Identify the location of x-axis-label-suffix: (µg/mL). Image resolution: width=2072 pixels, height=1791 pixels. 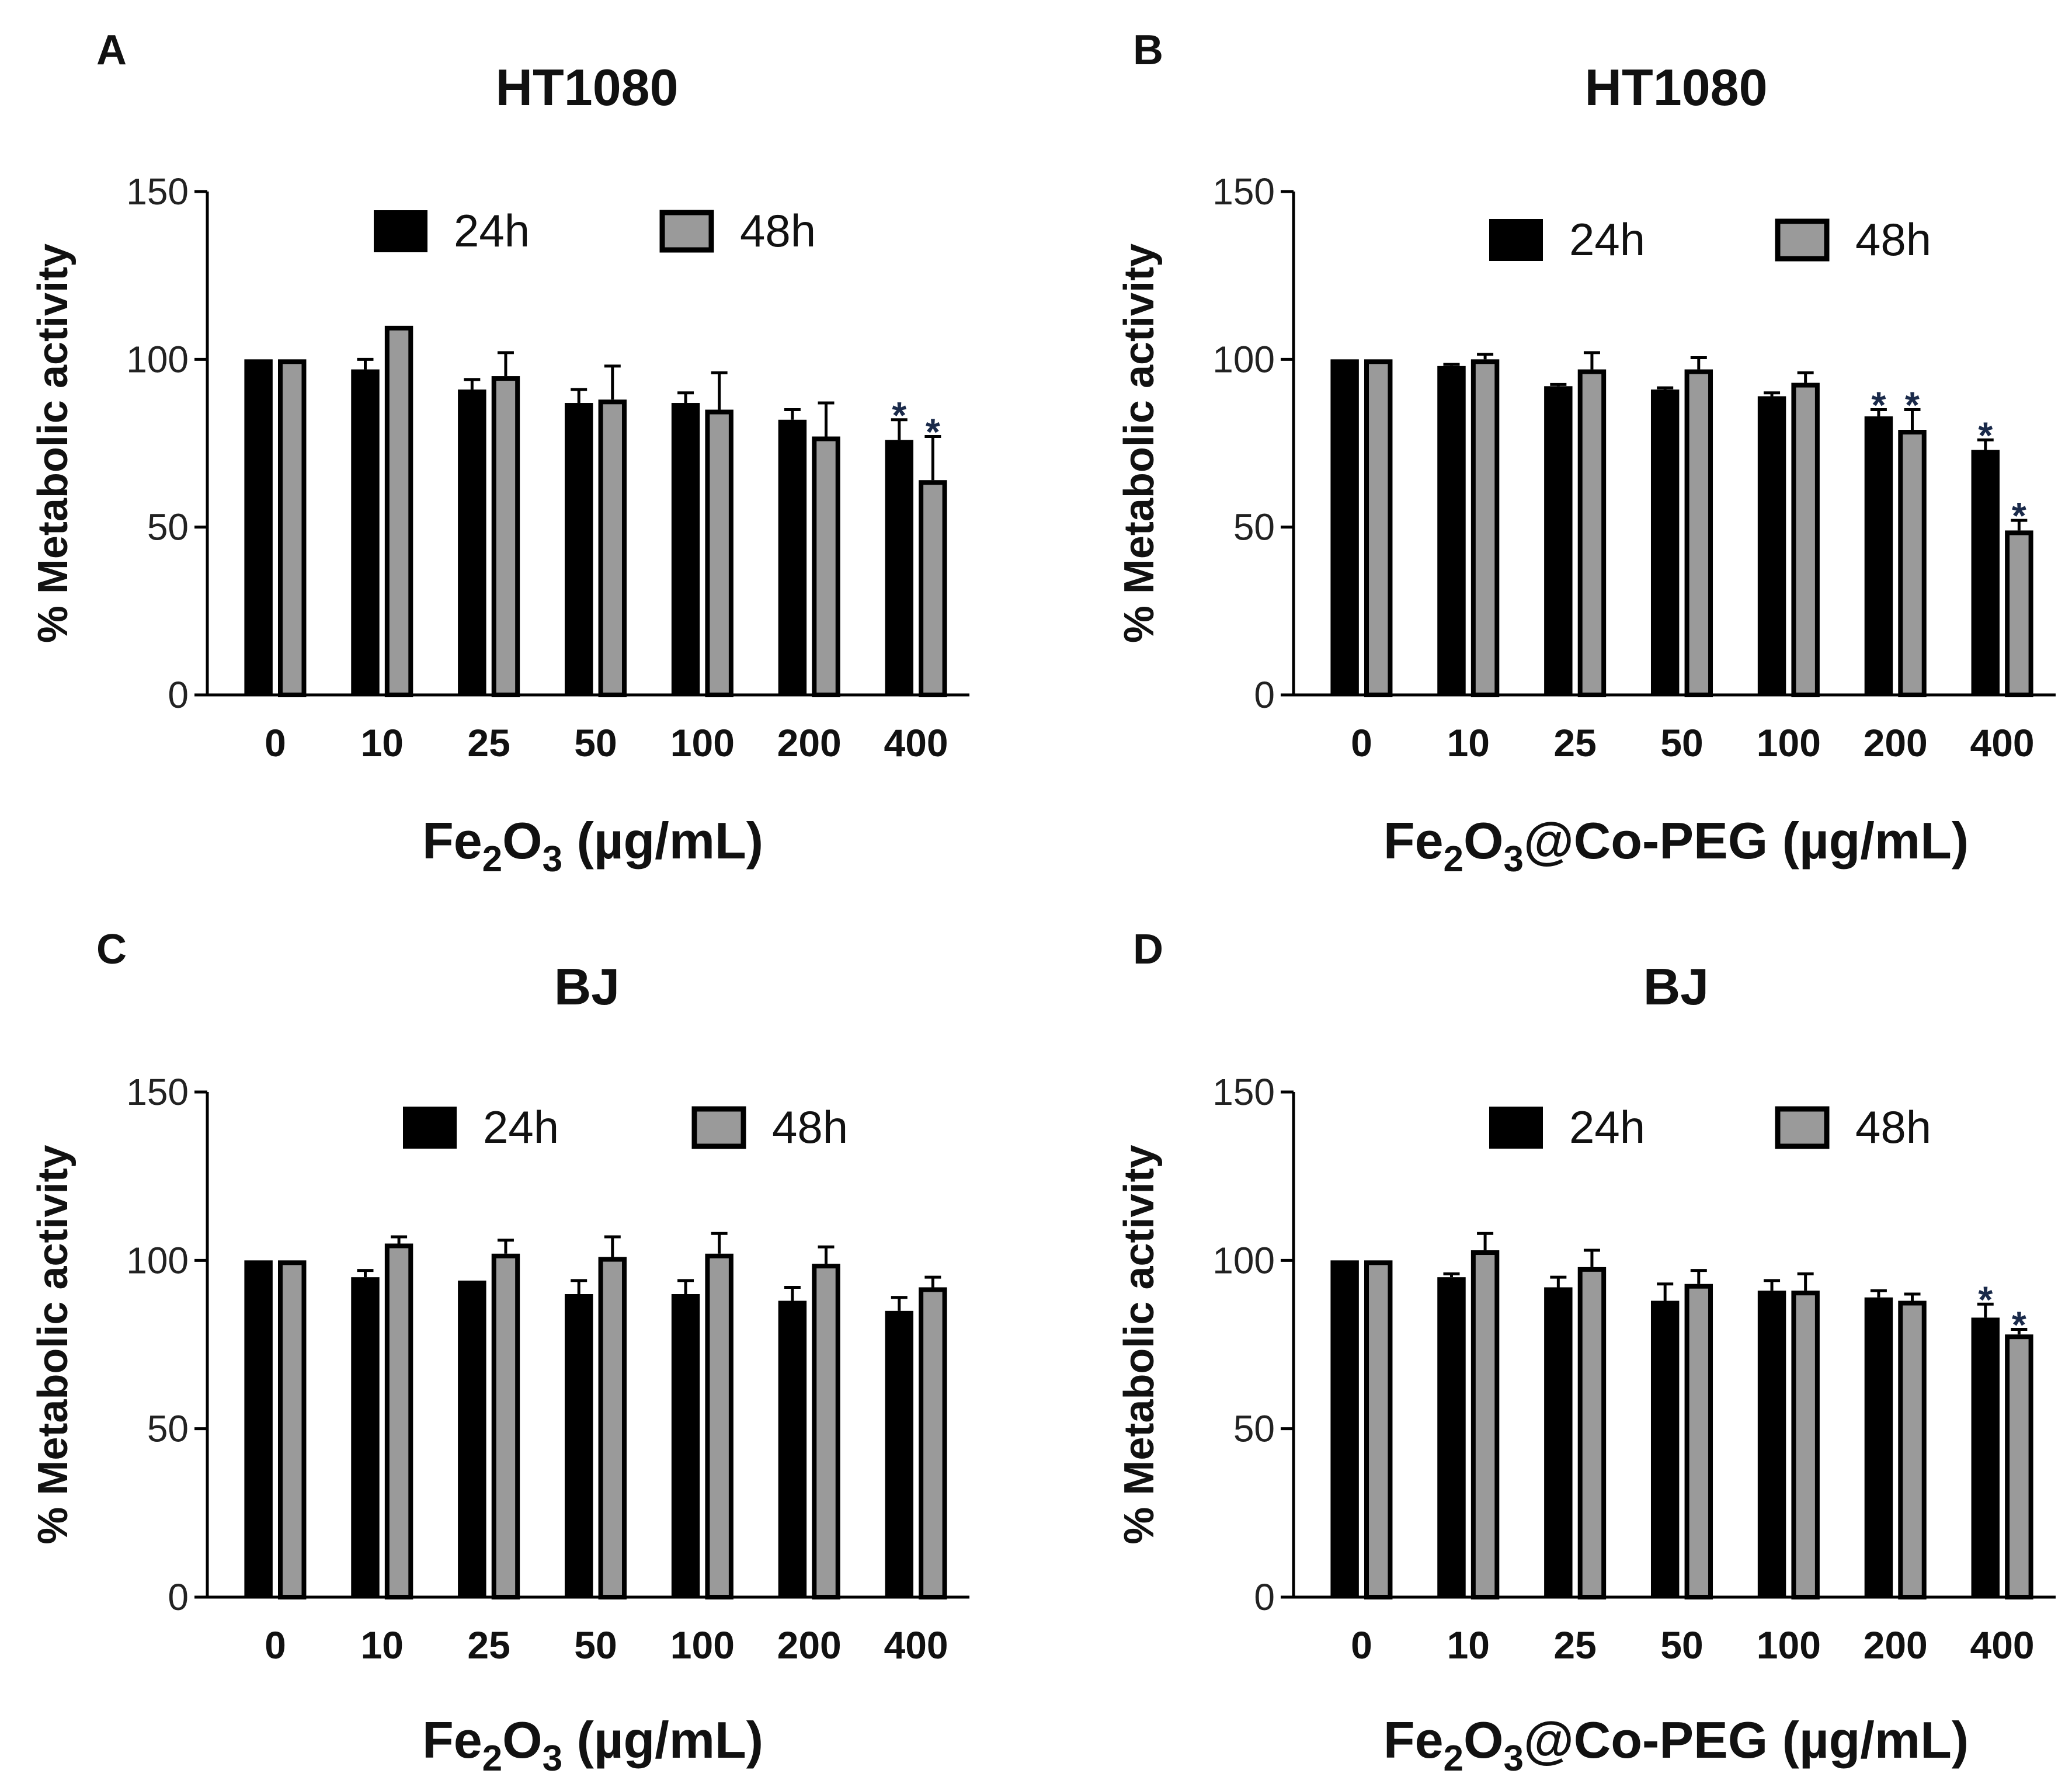
(662, 1740).